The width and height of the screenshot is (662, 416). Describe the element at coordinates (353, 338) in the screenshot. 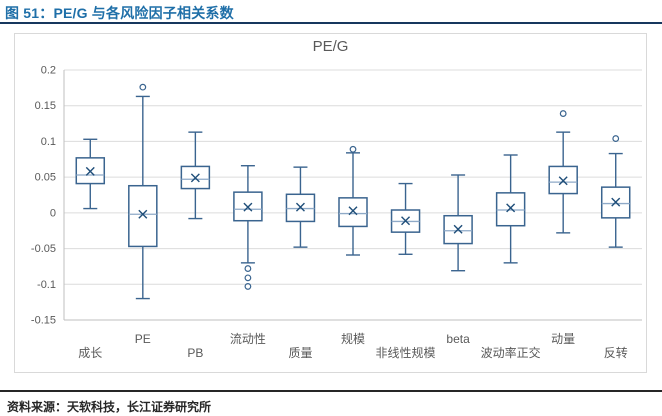

I see `x-category-label: 规模` at that location.